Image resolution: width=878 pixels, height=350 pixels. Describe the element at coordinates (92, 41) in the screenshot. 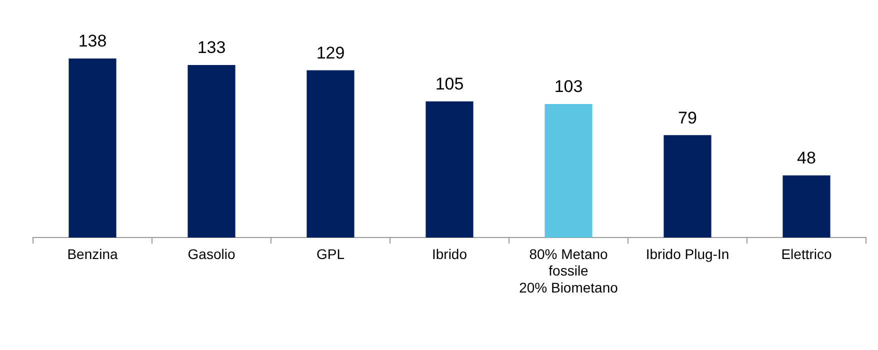

I see `data-label: 138` at that location.